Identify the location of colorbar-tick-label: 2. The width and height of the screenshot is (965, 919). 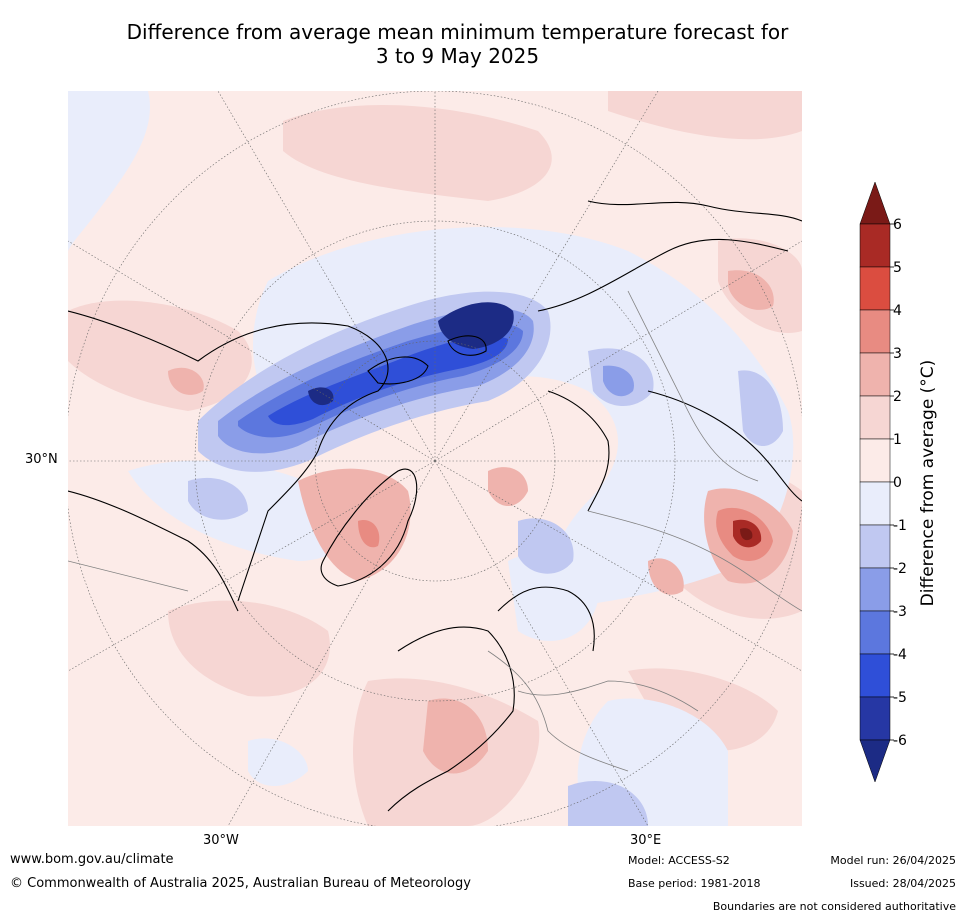
(897, 397).